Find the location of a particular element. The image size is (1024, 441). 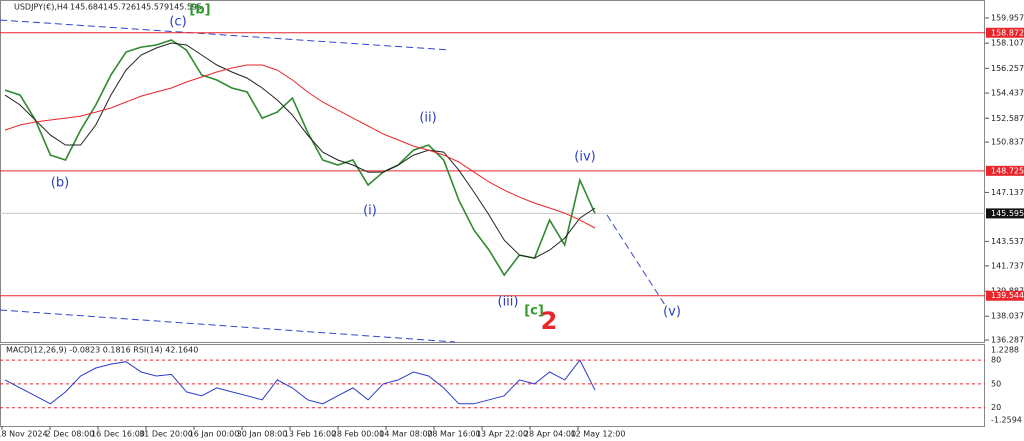

x-tick-label: 31 Dec 20:00 is located at coordinates (166, 434).